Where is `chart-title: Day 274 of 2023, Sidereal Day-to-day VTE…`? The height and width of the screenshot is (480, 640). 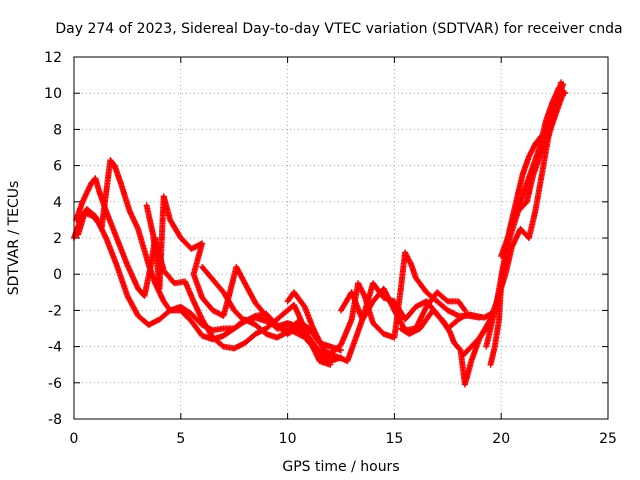 chart-title: Day 274 of 2023, Sidereal Day-to-day VTE… is located at coordinates (338, 29).